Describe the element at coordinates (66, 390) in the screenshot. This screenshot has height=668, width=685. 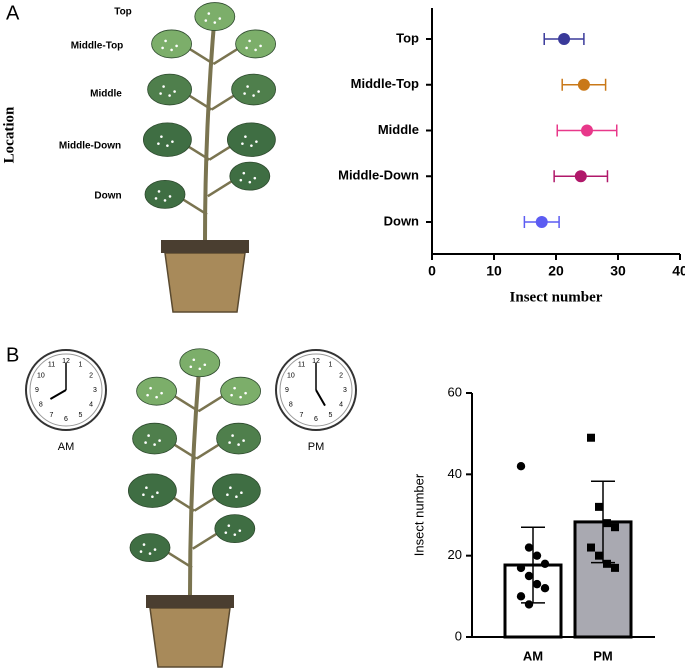
I see `clock-bezel` at that location.